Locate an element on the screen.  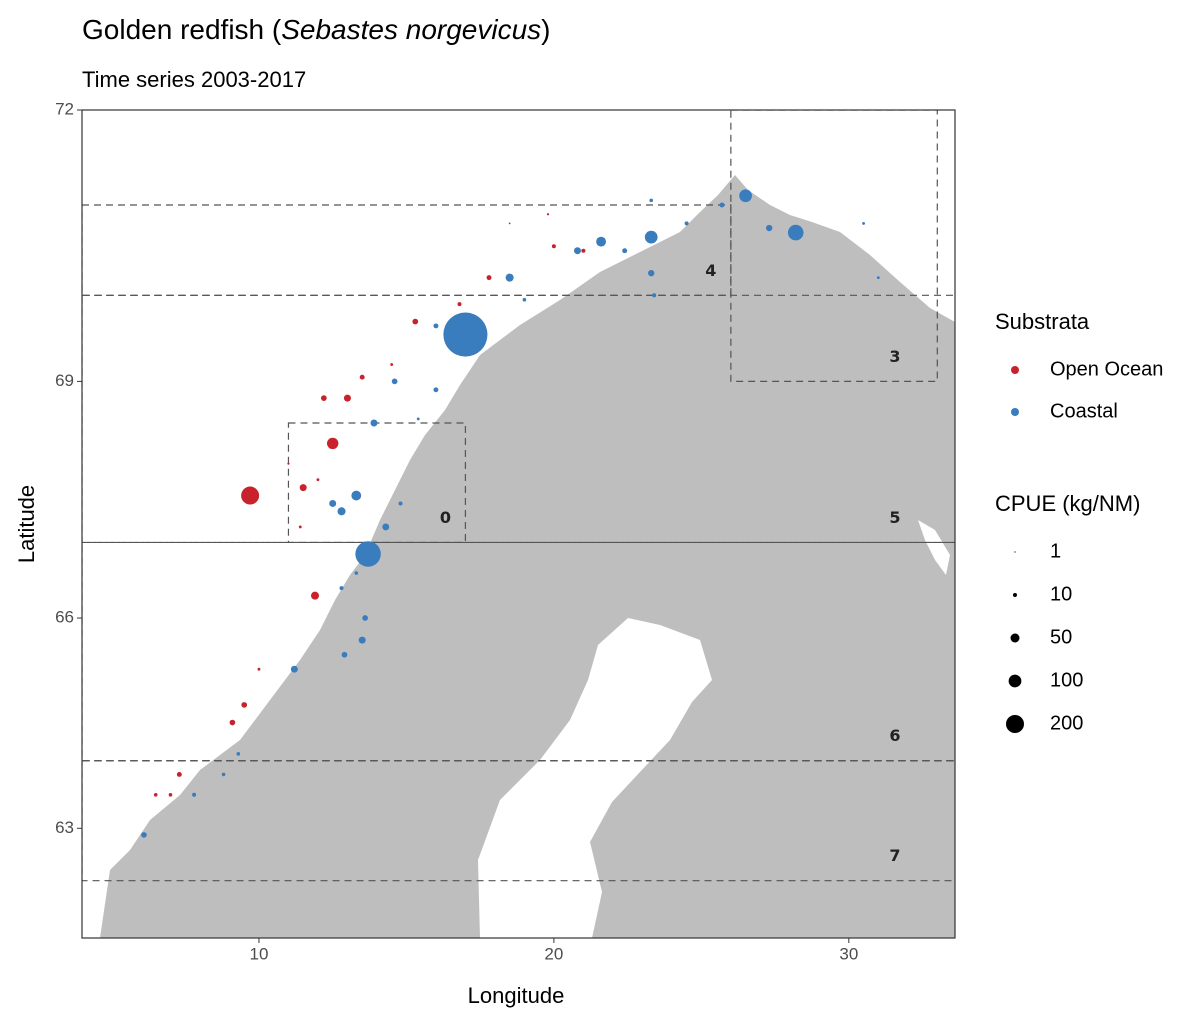
zone-box is located at coordinates (407, 250).